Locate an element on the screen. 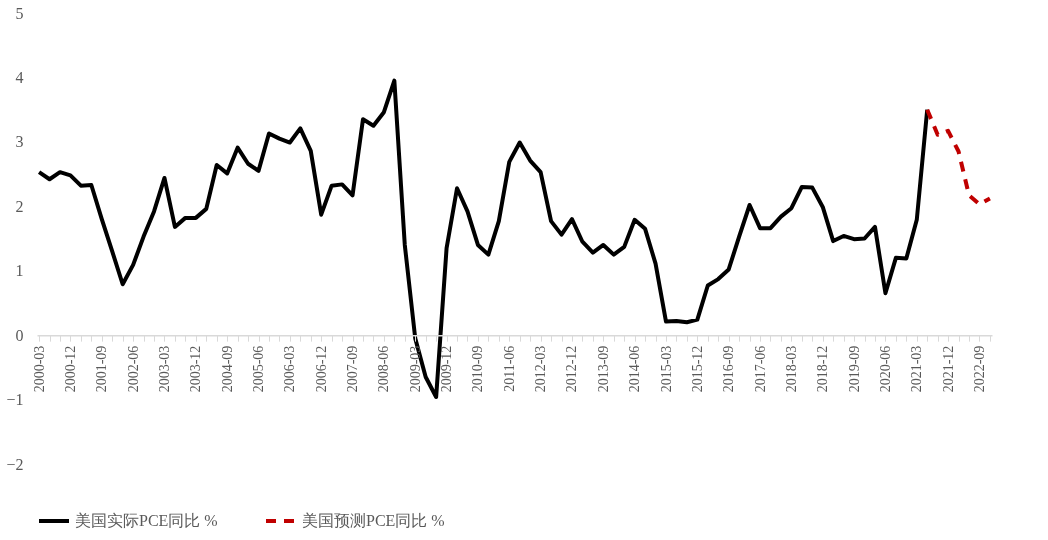  x-tick-label: 2009-03 is located at coordinates (415, 369).